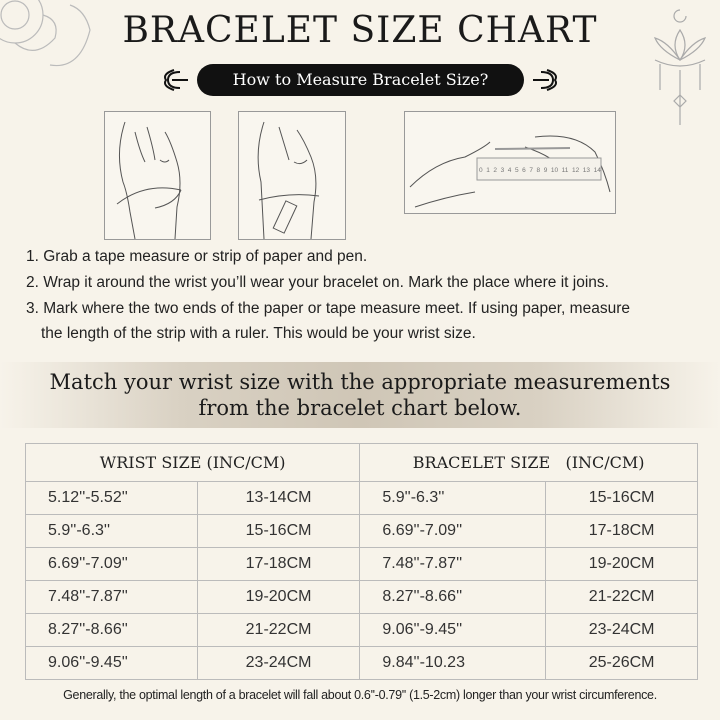 This screenshot has height=720, width=720. What do you see at coordinates (360, 408) in the screenshot?
I see `banner-line-2: from the bracelet chart below.` at bounding box center [360, 408].